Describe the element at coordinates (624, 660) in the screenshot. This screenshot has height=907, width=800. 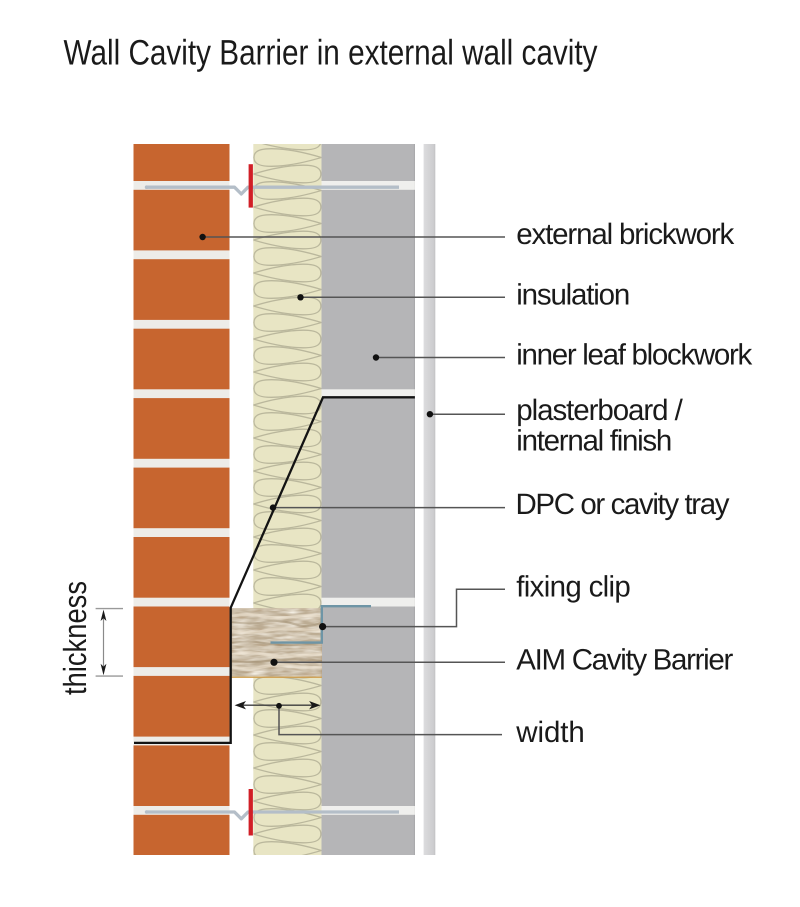
I see `svg-text: AIM Cavity Barrier` at that location.